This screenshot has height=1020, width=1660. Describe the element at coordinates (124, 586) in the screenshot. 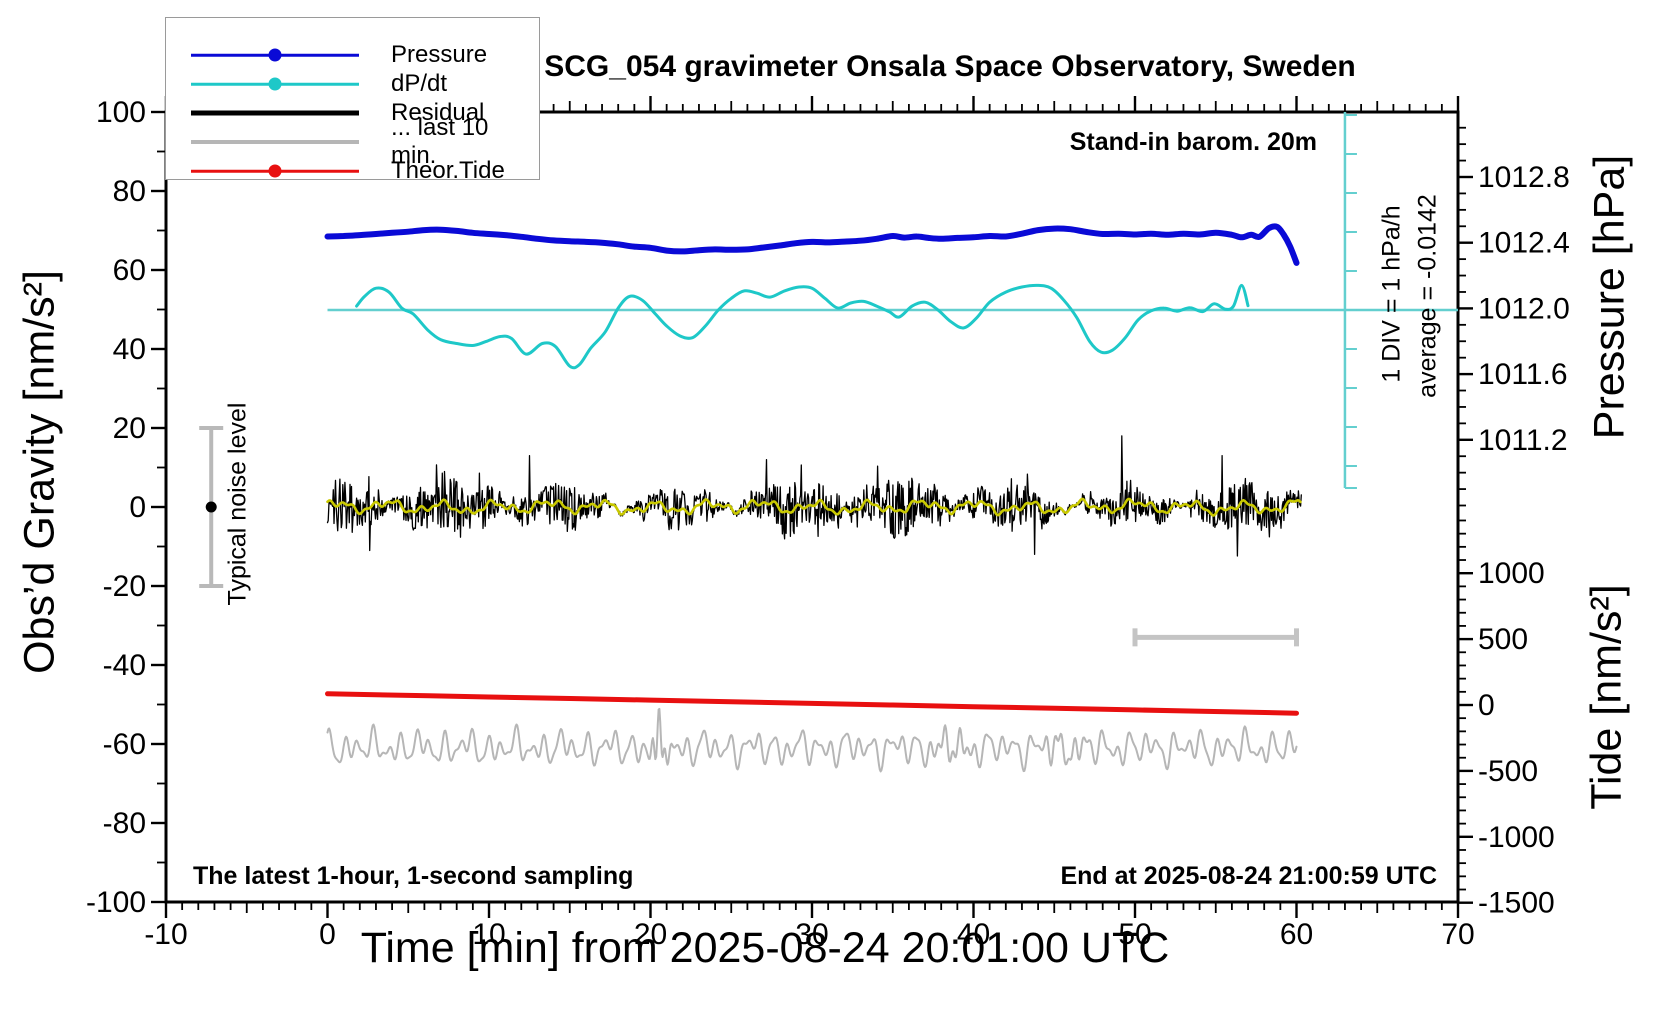

I see `svg-text: -20` at that location.